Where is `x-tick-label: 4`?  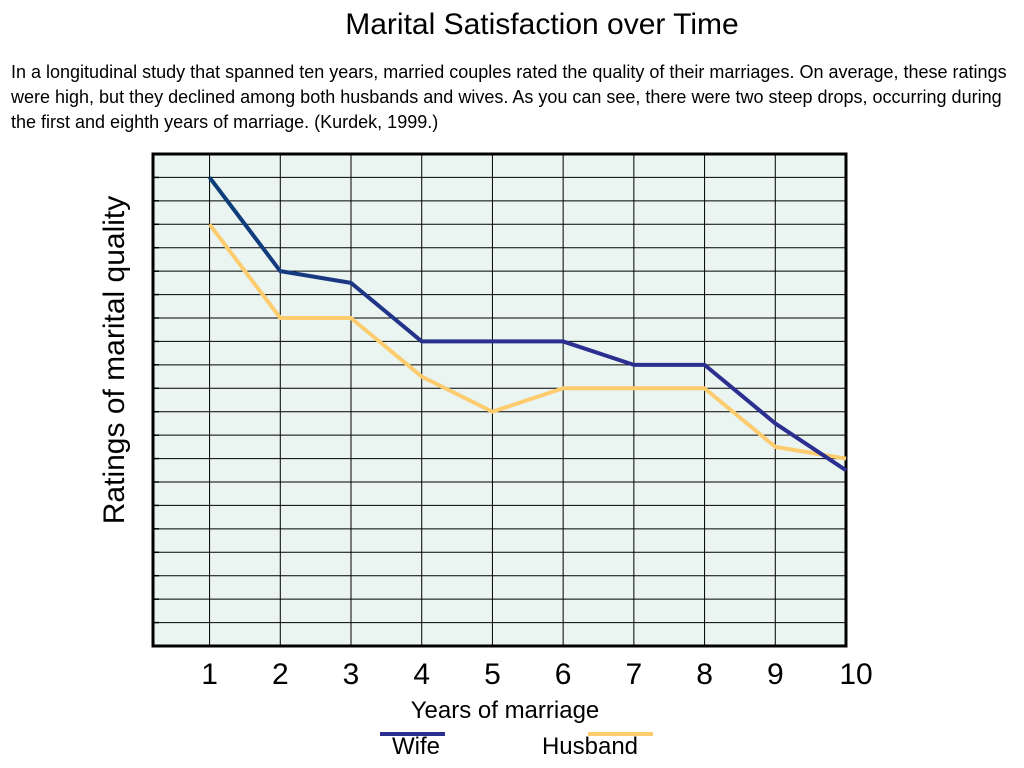 x-tick-label: 4 is located at coordinates (421, 674).